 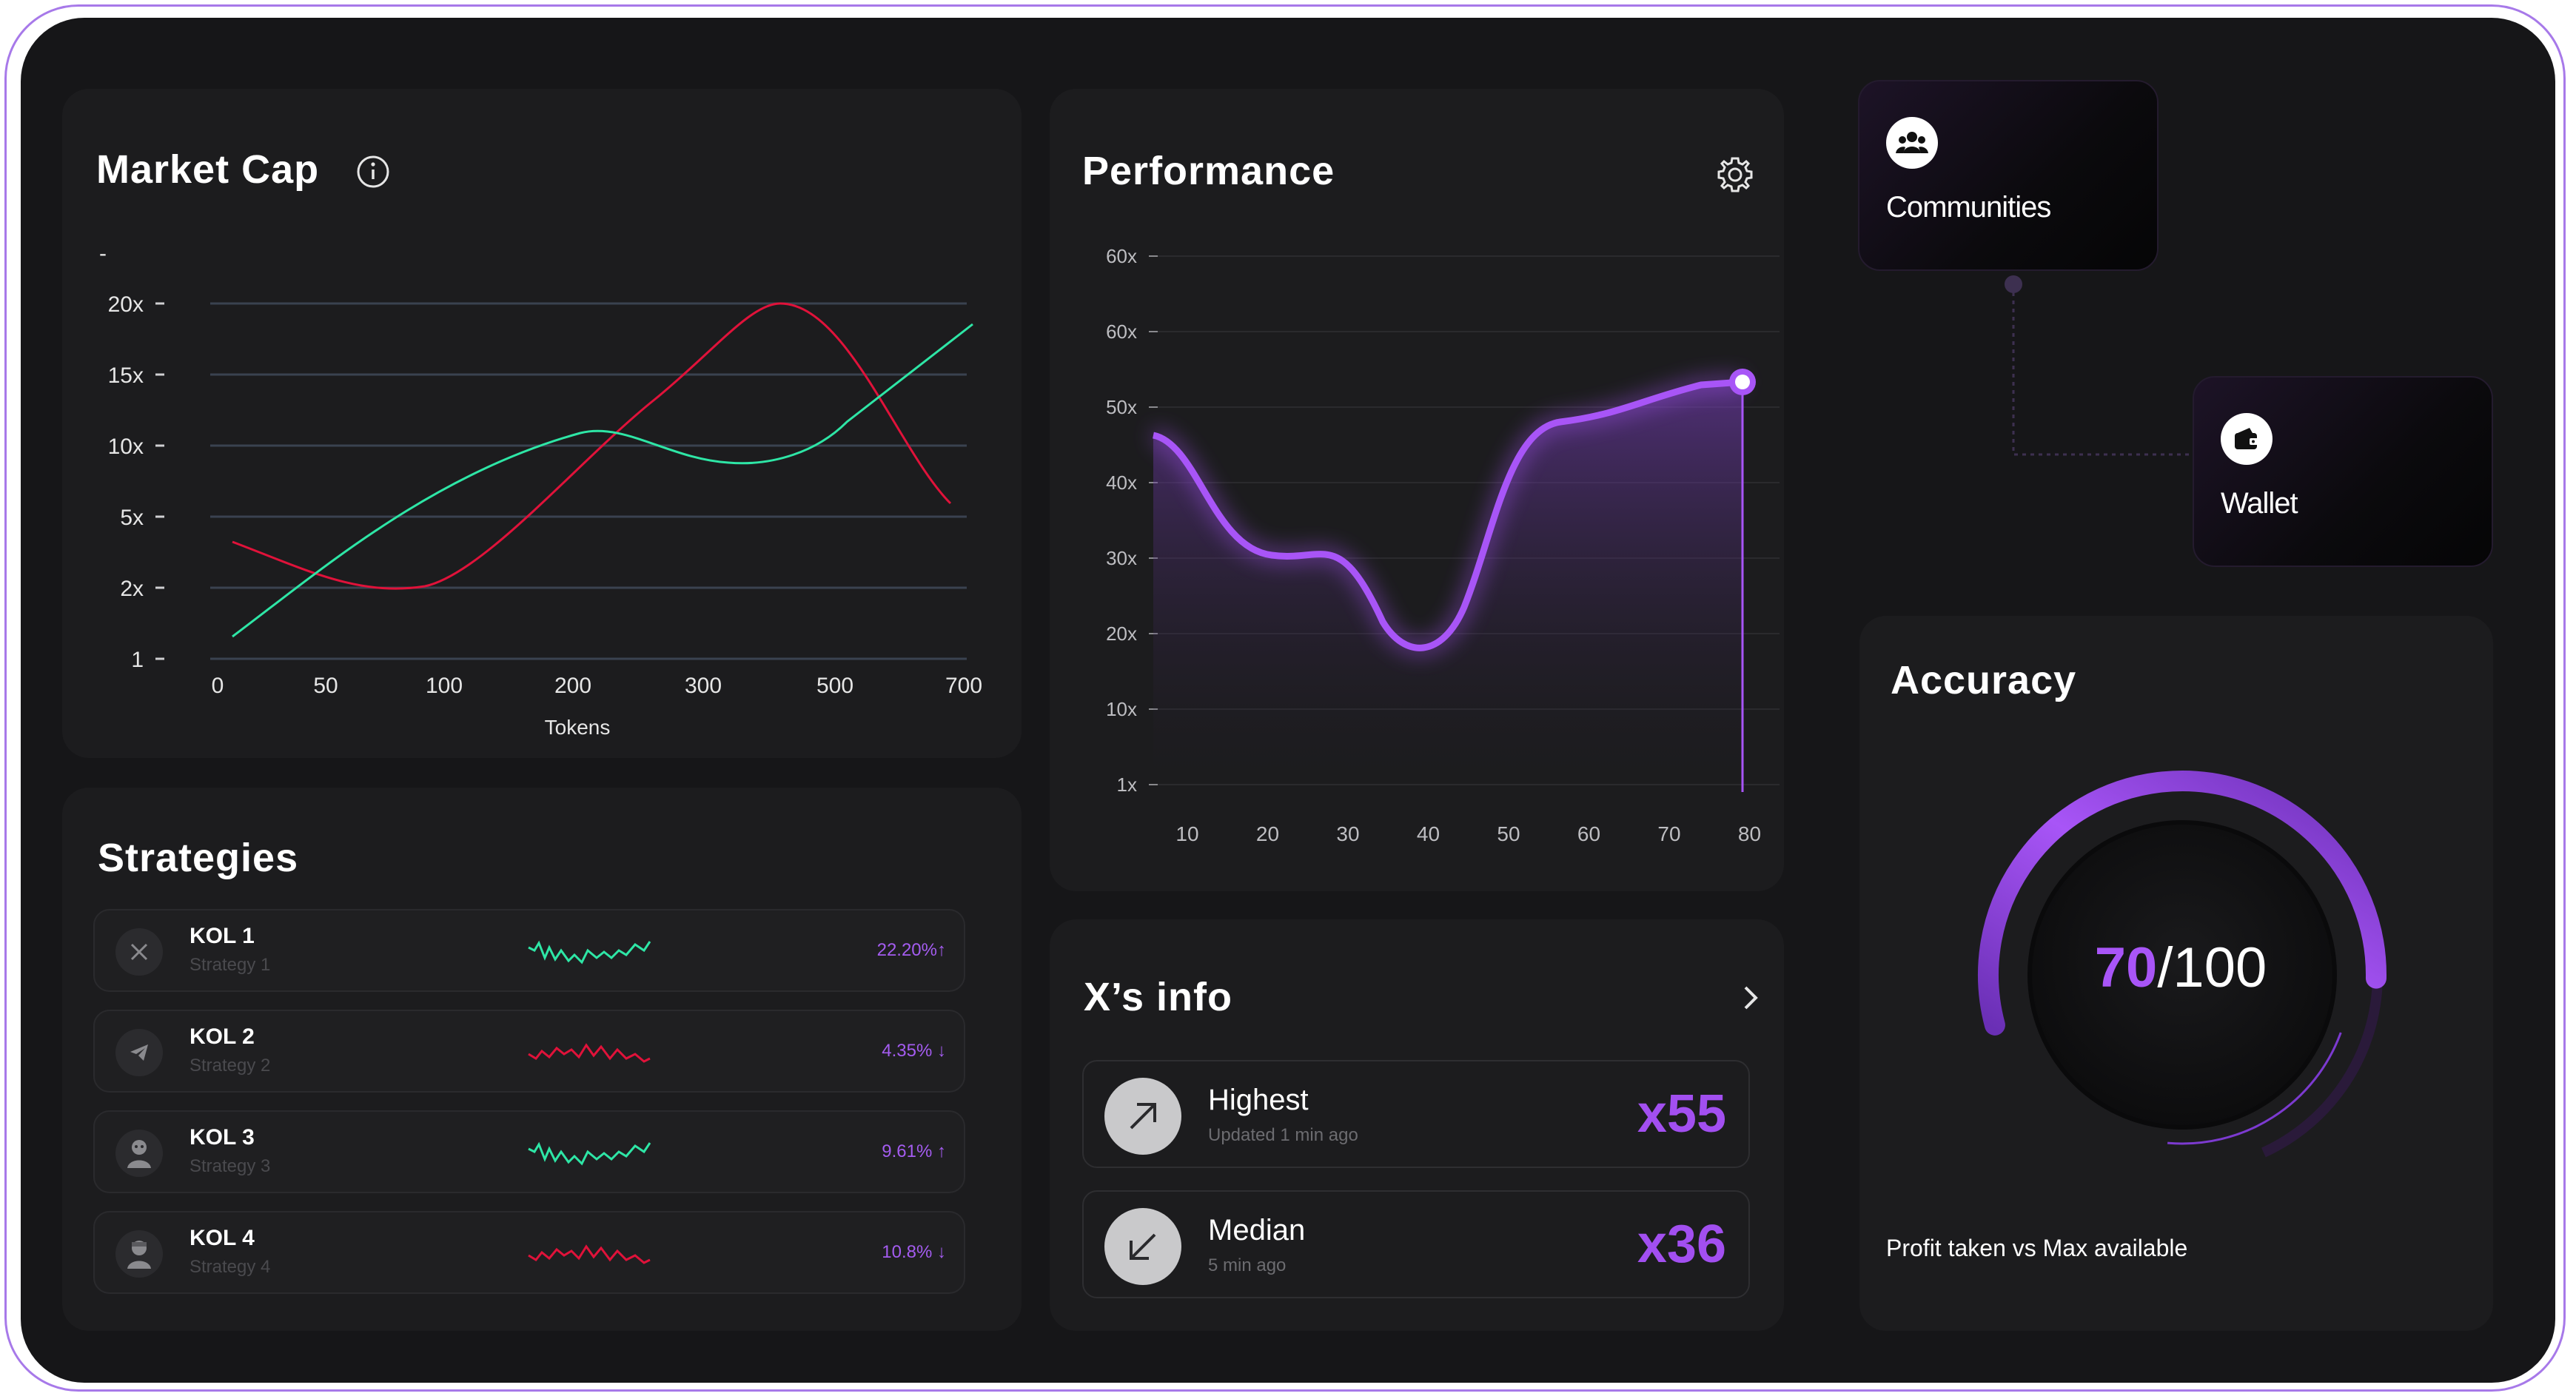 What do you see at coordinates (1186, 834) in the screenshot?
I see `x-tick-label: 10` at bounding box center [1186, 834].